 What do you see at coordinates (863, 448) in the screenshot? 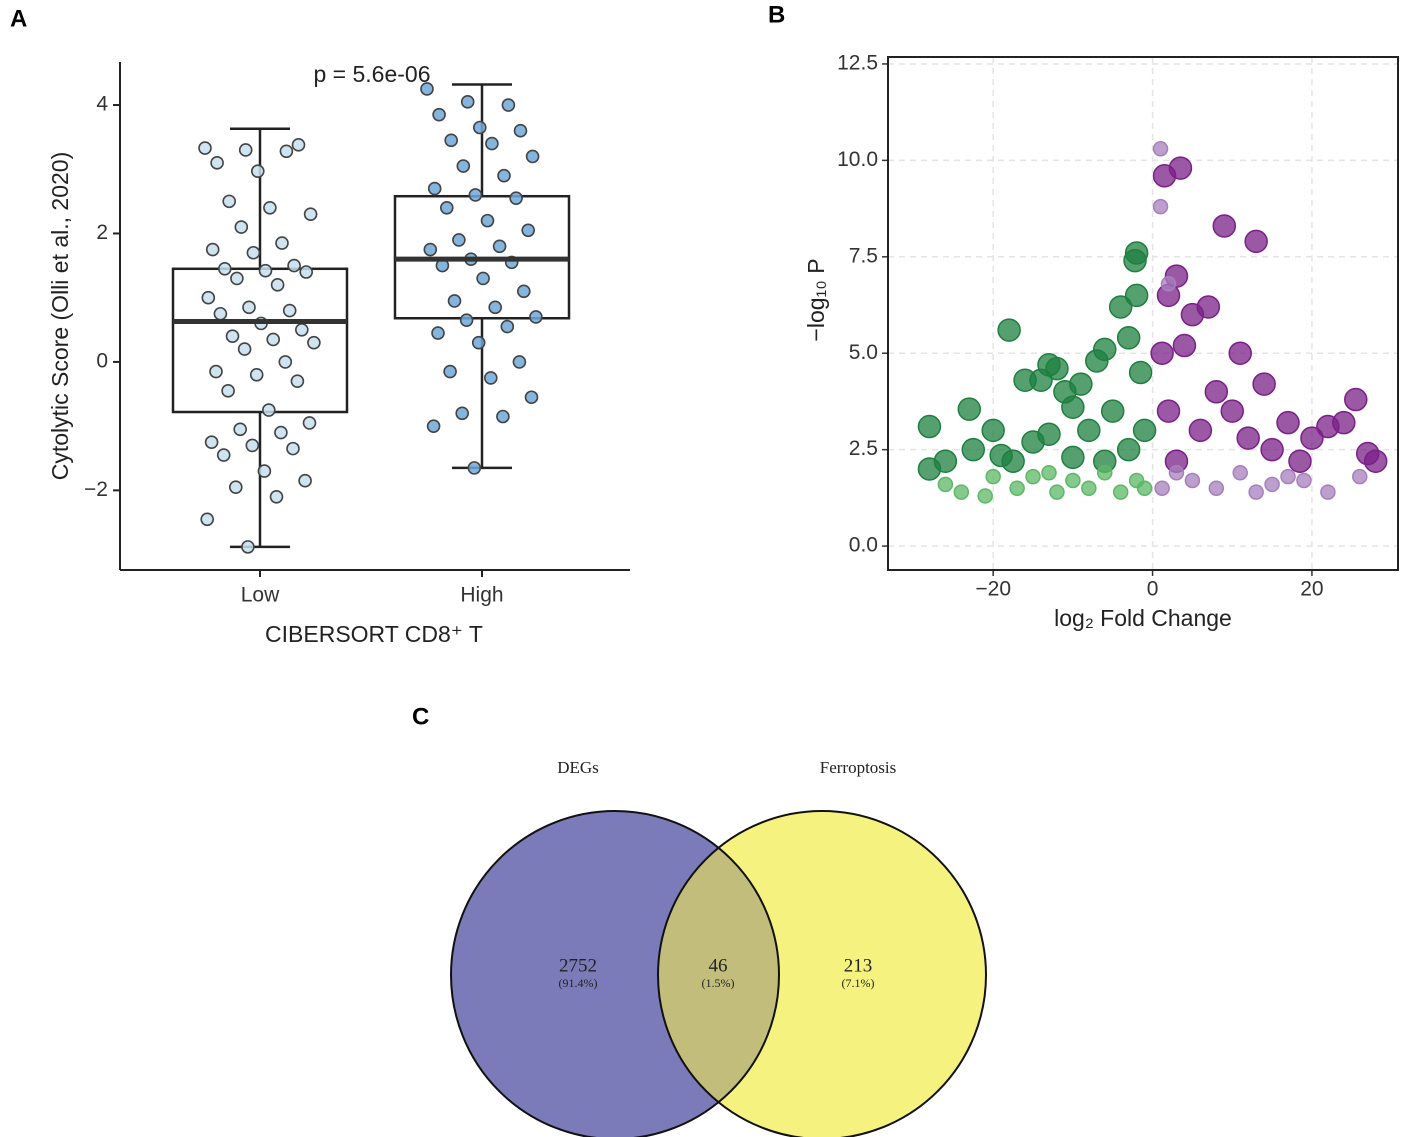
I see `y-tick-label: 2.5` at bounding box center [863, 448].